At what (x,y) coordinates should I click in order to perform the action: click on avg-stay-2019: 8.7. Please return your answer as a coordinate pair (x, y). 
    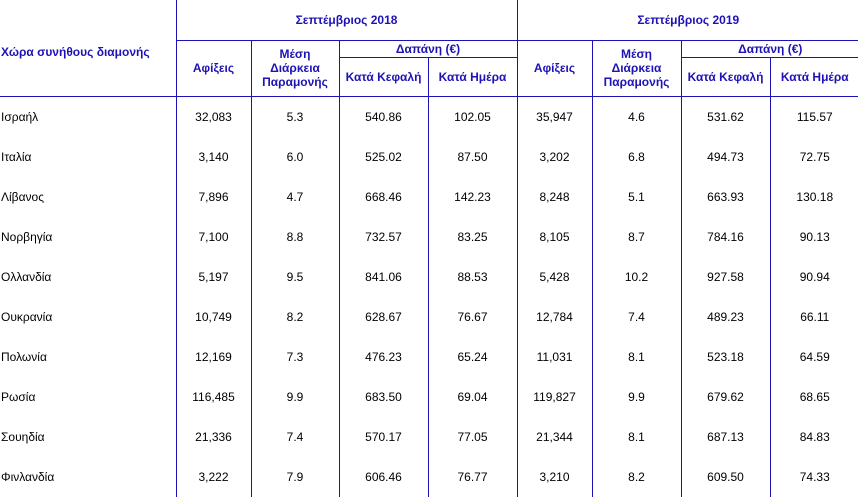
    Looking at the image, I should click on (636, 236).